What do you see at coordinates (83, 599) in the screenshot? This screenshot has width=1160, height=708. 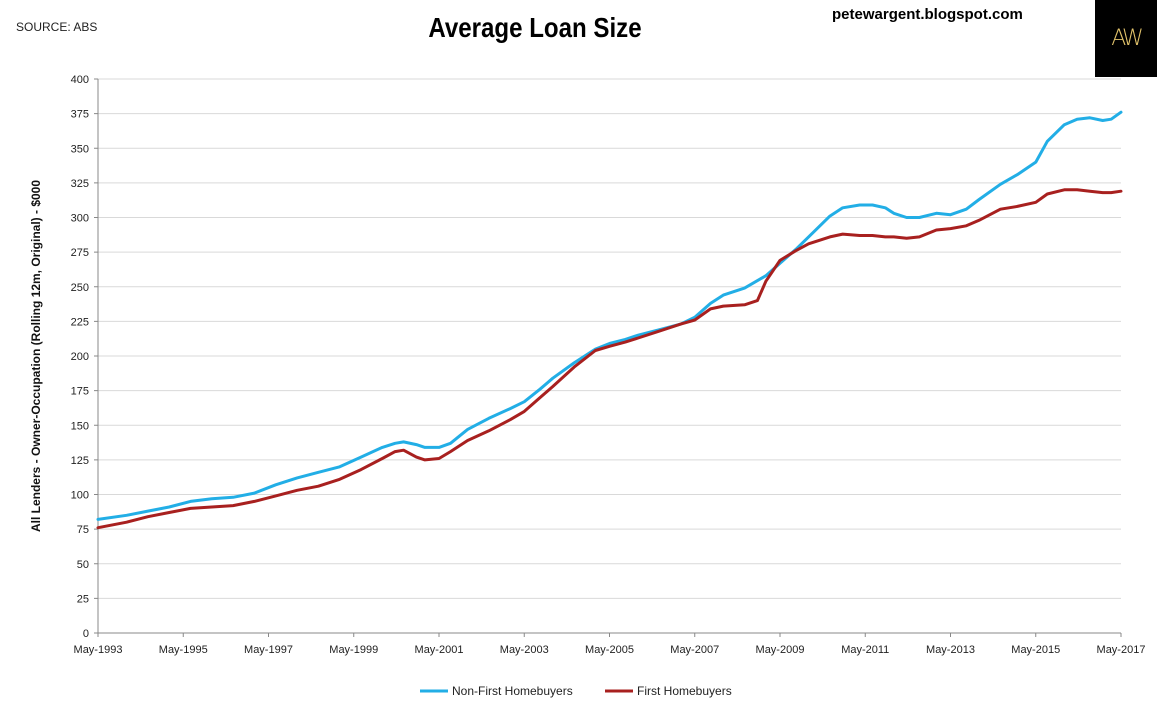 I see `y-tick-label: 25` at bounding box center [83, 599].